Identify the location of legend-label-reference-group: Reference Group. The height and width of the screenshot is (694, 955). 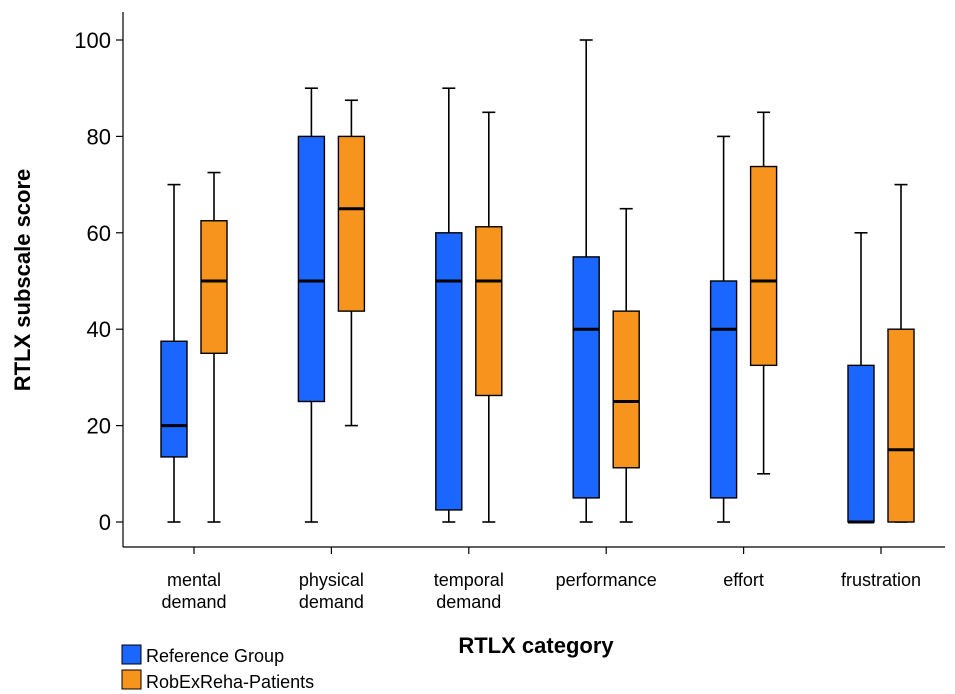
(215, 656).